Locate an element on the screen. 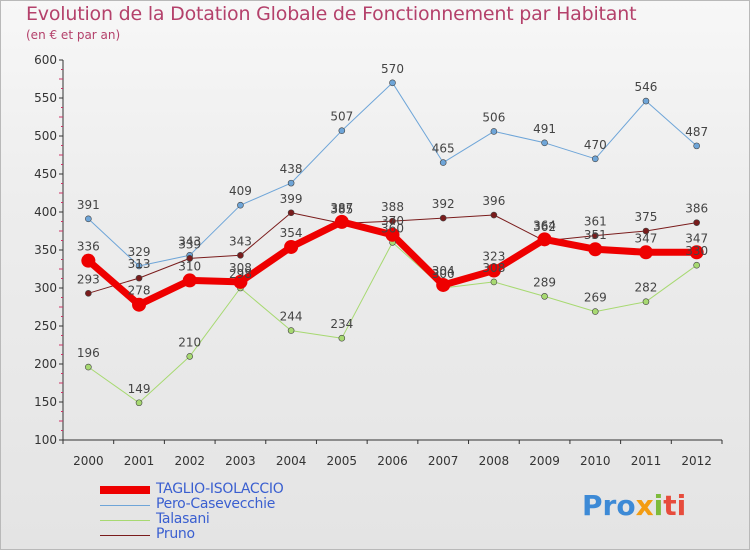  legend-swatch-pero-casevecchie is located at coordinates (125, 505).